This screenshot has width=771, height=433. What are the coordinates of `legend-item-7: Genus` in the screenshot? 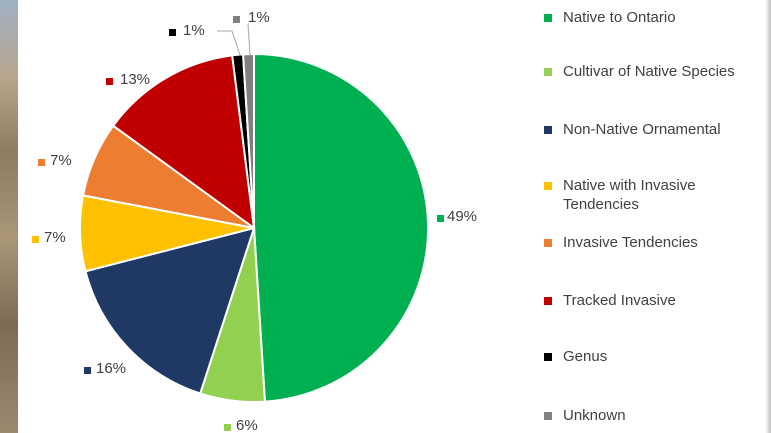 It's located at (575, 356).